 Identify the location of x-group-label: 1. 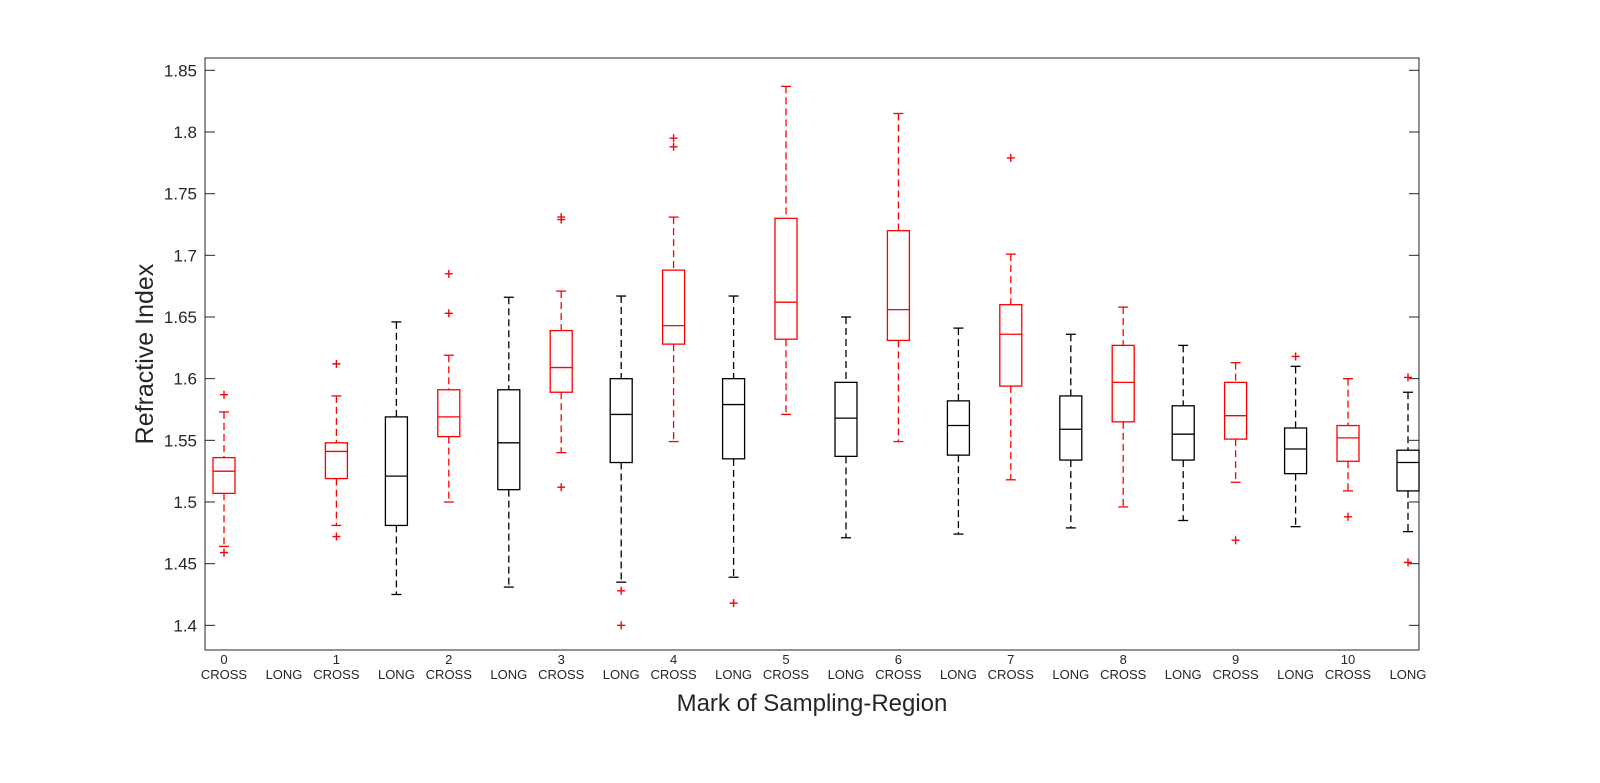
(336, 659).